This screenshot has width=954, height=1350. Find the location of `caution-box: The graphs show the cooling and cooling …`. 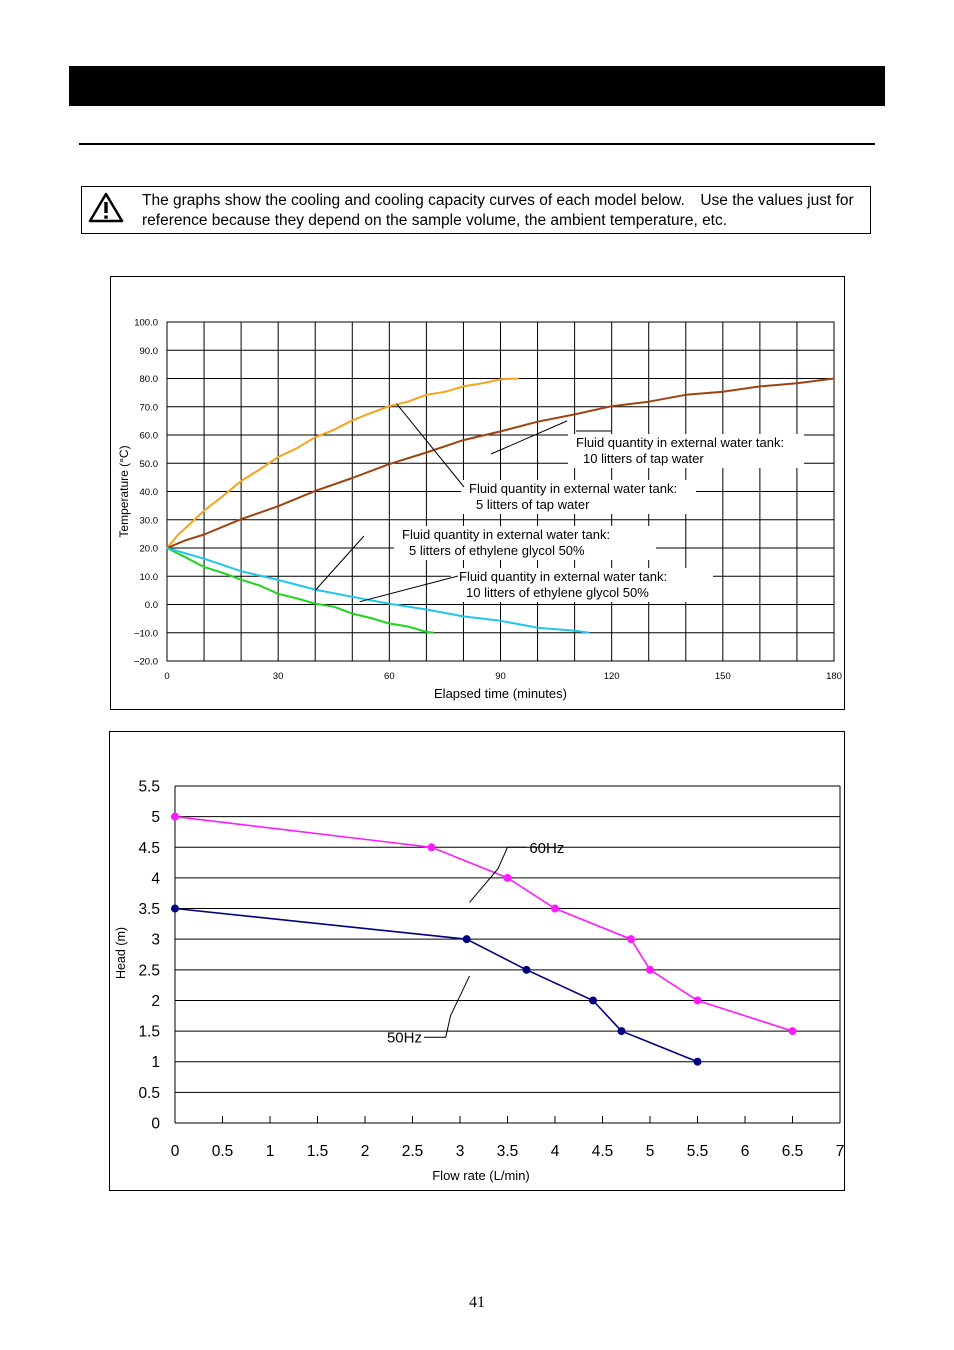

caution-box: The graphs show the cooling and cooling … is located at coordinates (476, 210).